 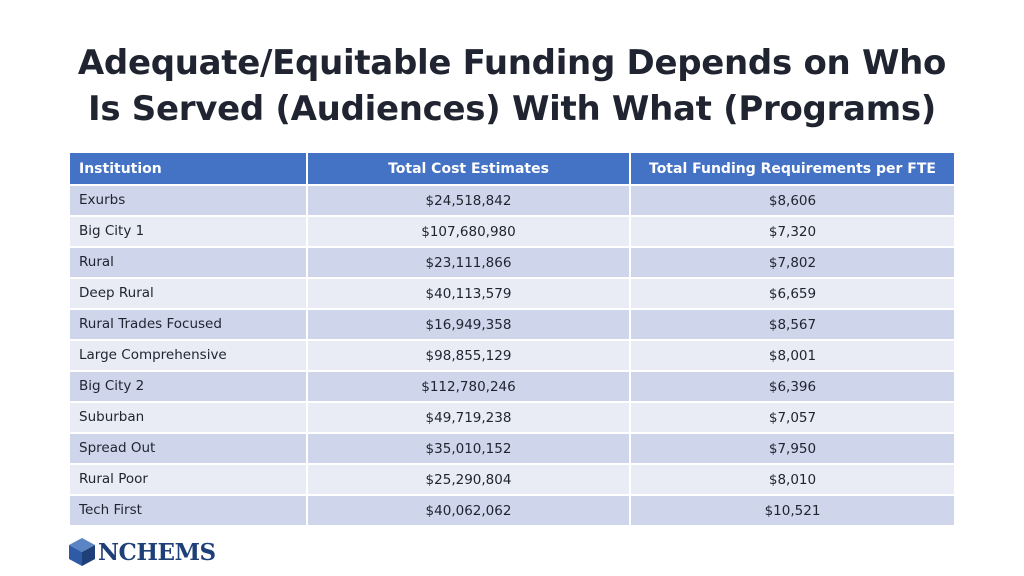 What do you see at coordinates (189, 418) in the screenshot?
I see `institution-cell: Suburban` at bounding box center [189, 418].